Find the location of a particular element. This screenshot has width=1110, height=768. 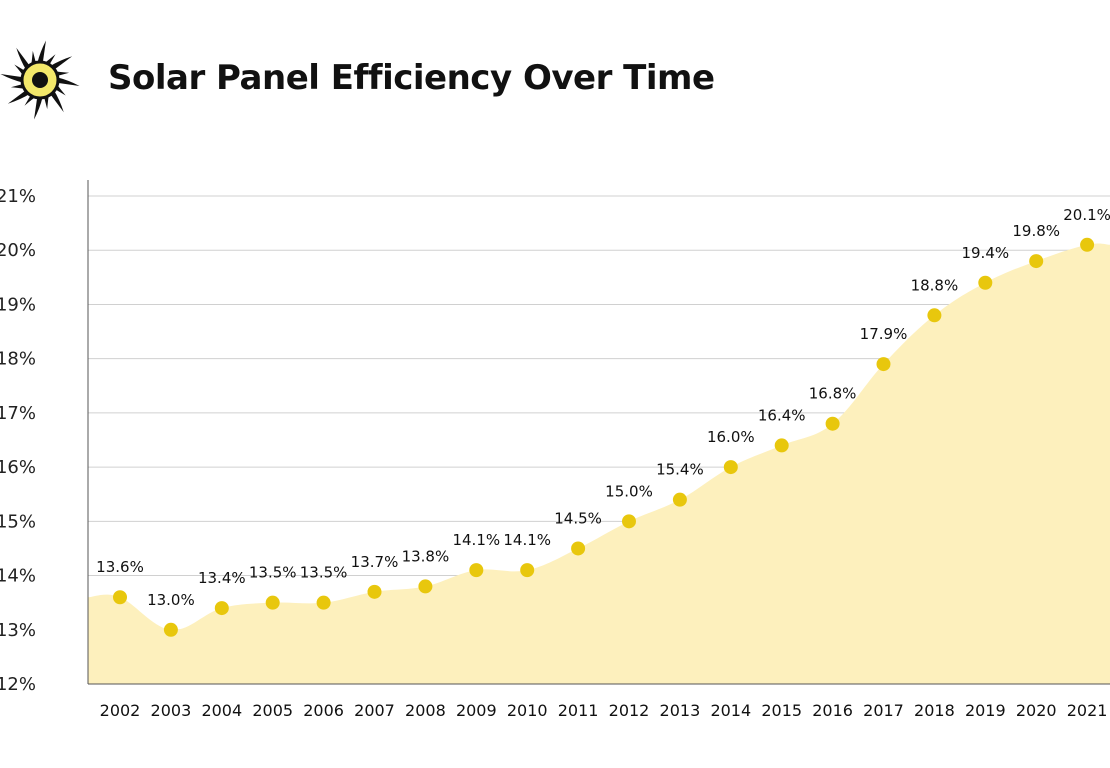

chart-header: Solar Panel Efficiency Over Time is located at coordinates (555, 81).